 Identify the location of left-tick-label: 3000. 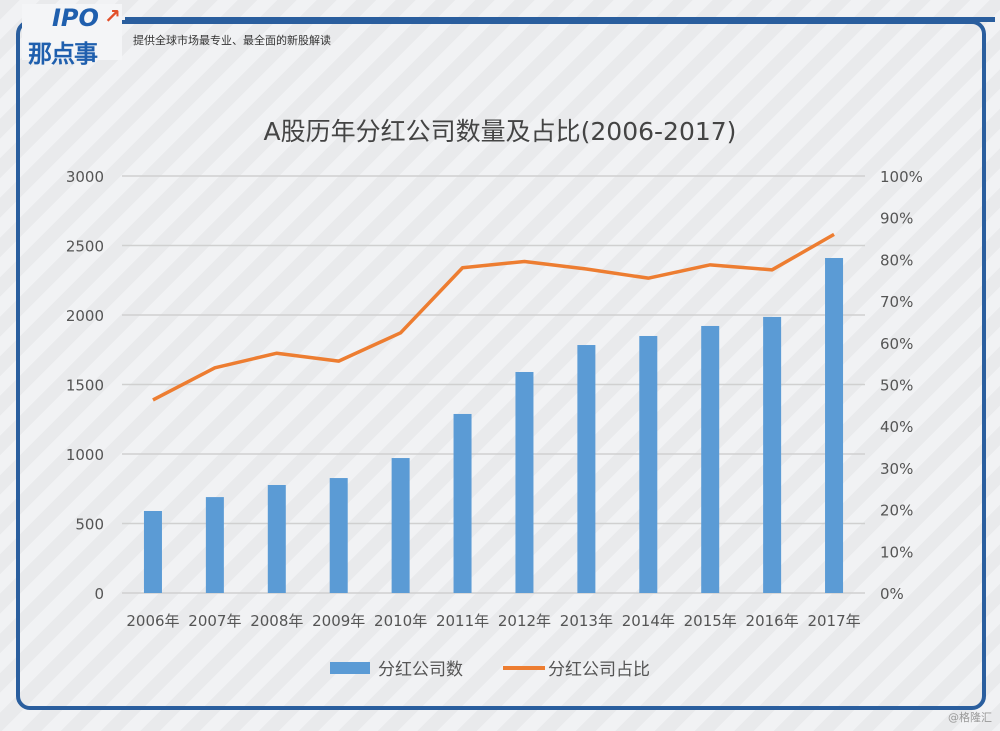
(85, 177).